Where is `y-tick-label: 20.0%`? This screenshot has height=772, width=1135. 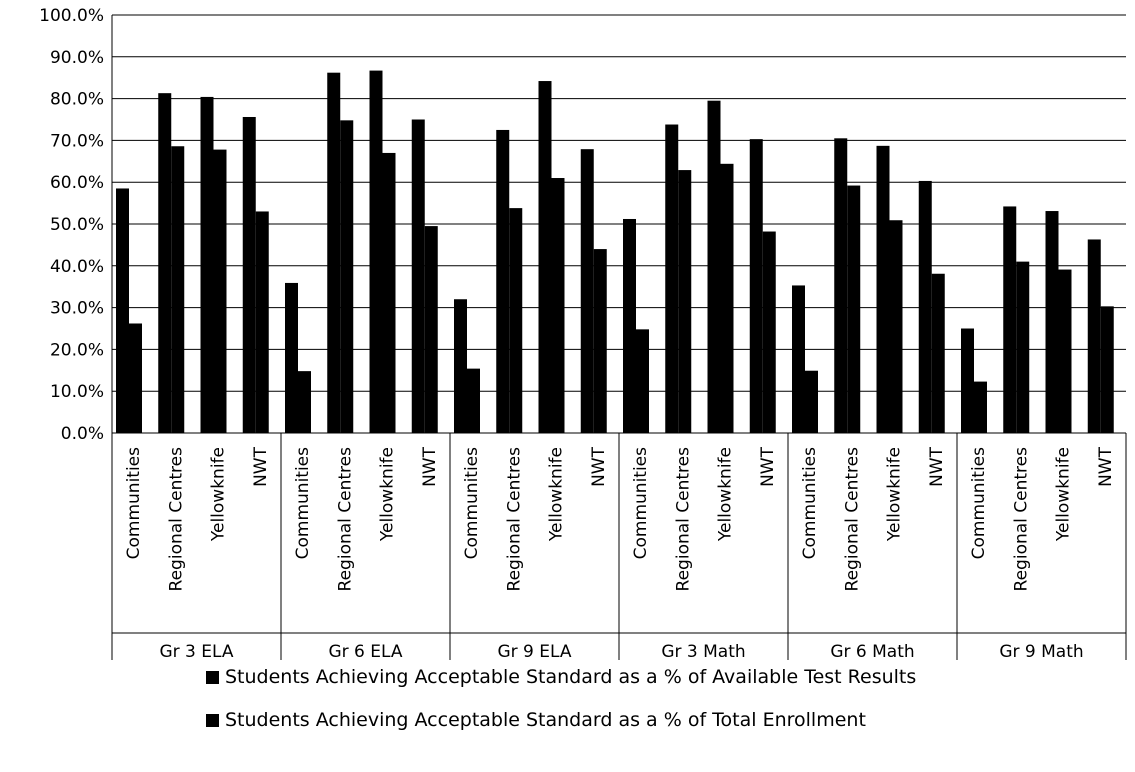
y-tick-label: 20.0% is located at coordinates (77, 350).